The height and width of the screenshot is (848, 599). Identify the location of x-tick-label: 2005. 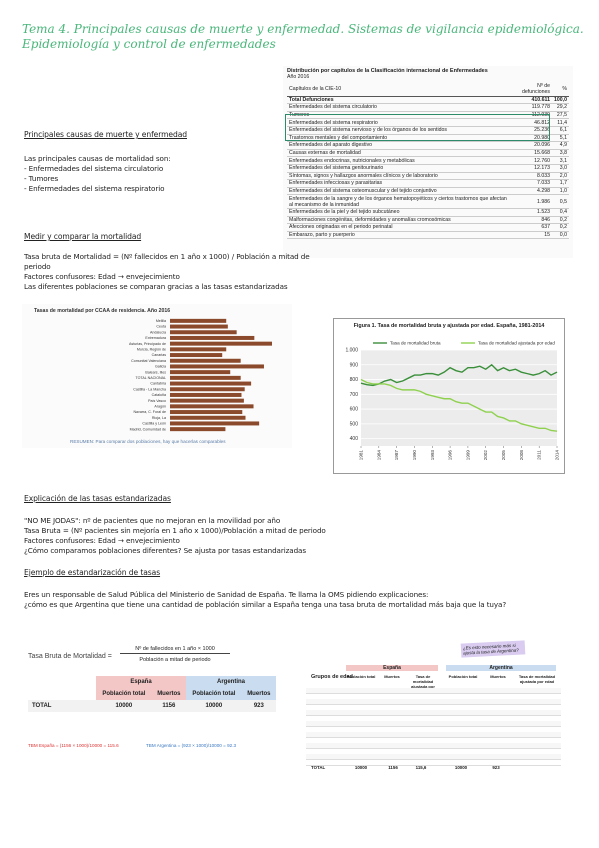
(503, 455).